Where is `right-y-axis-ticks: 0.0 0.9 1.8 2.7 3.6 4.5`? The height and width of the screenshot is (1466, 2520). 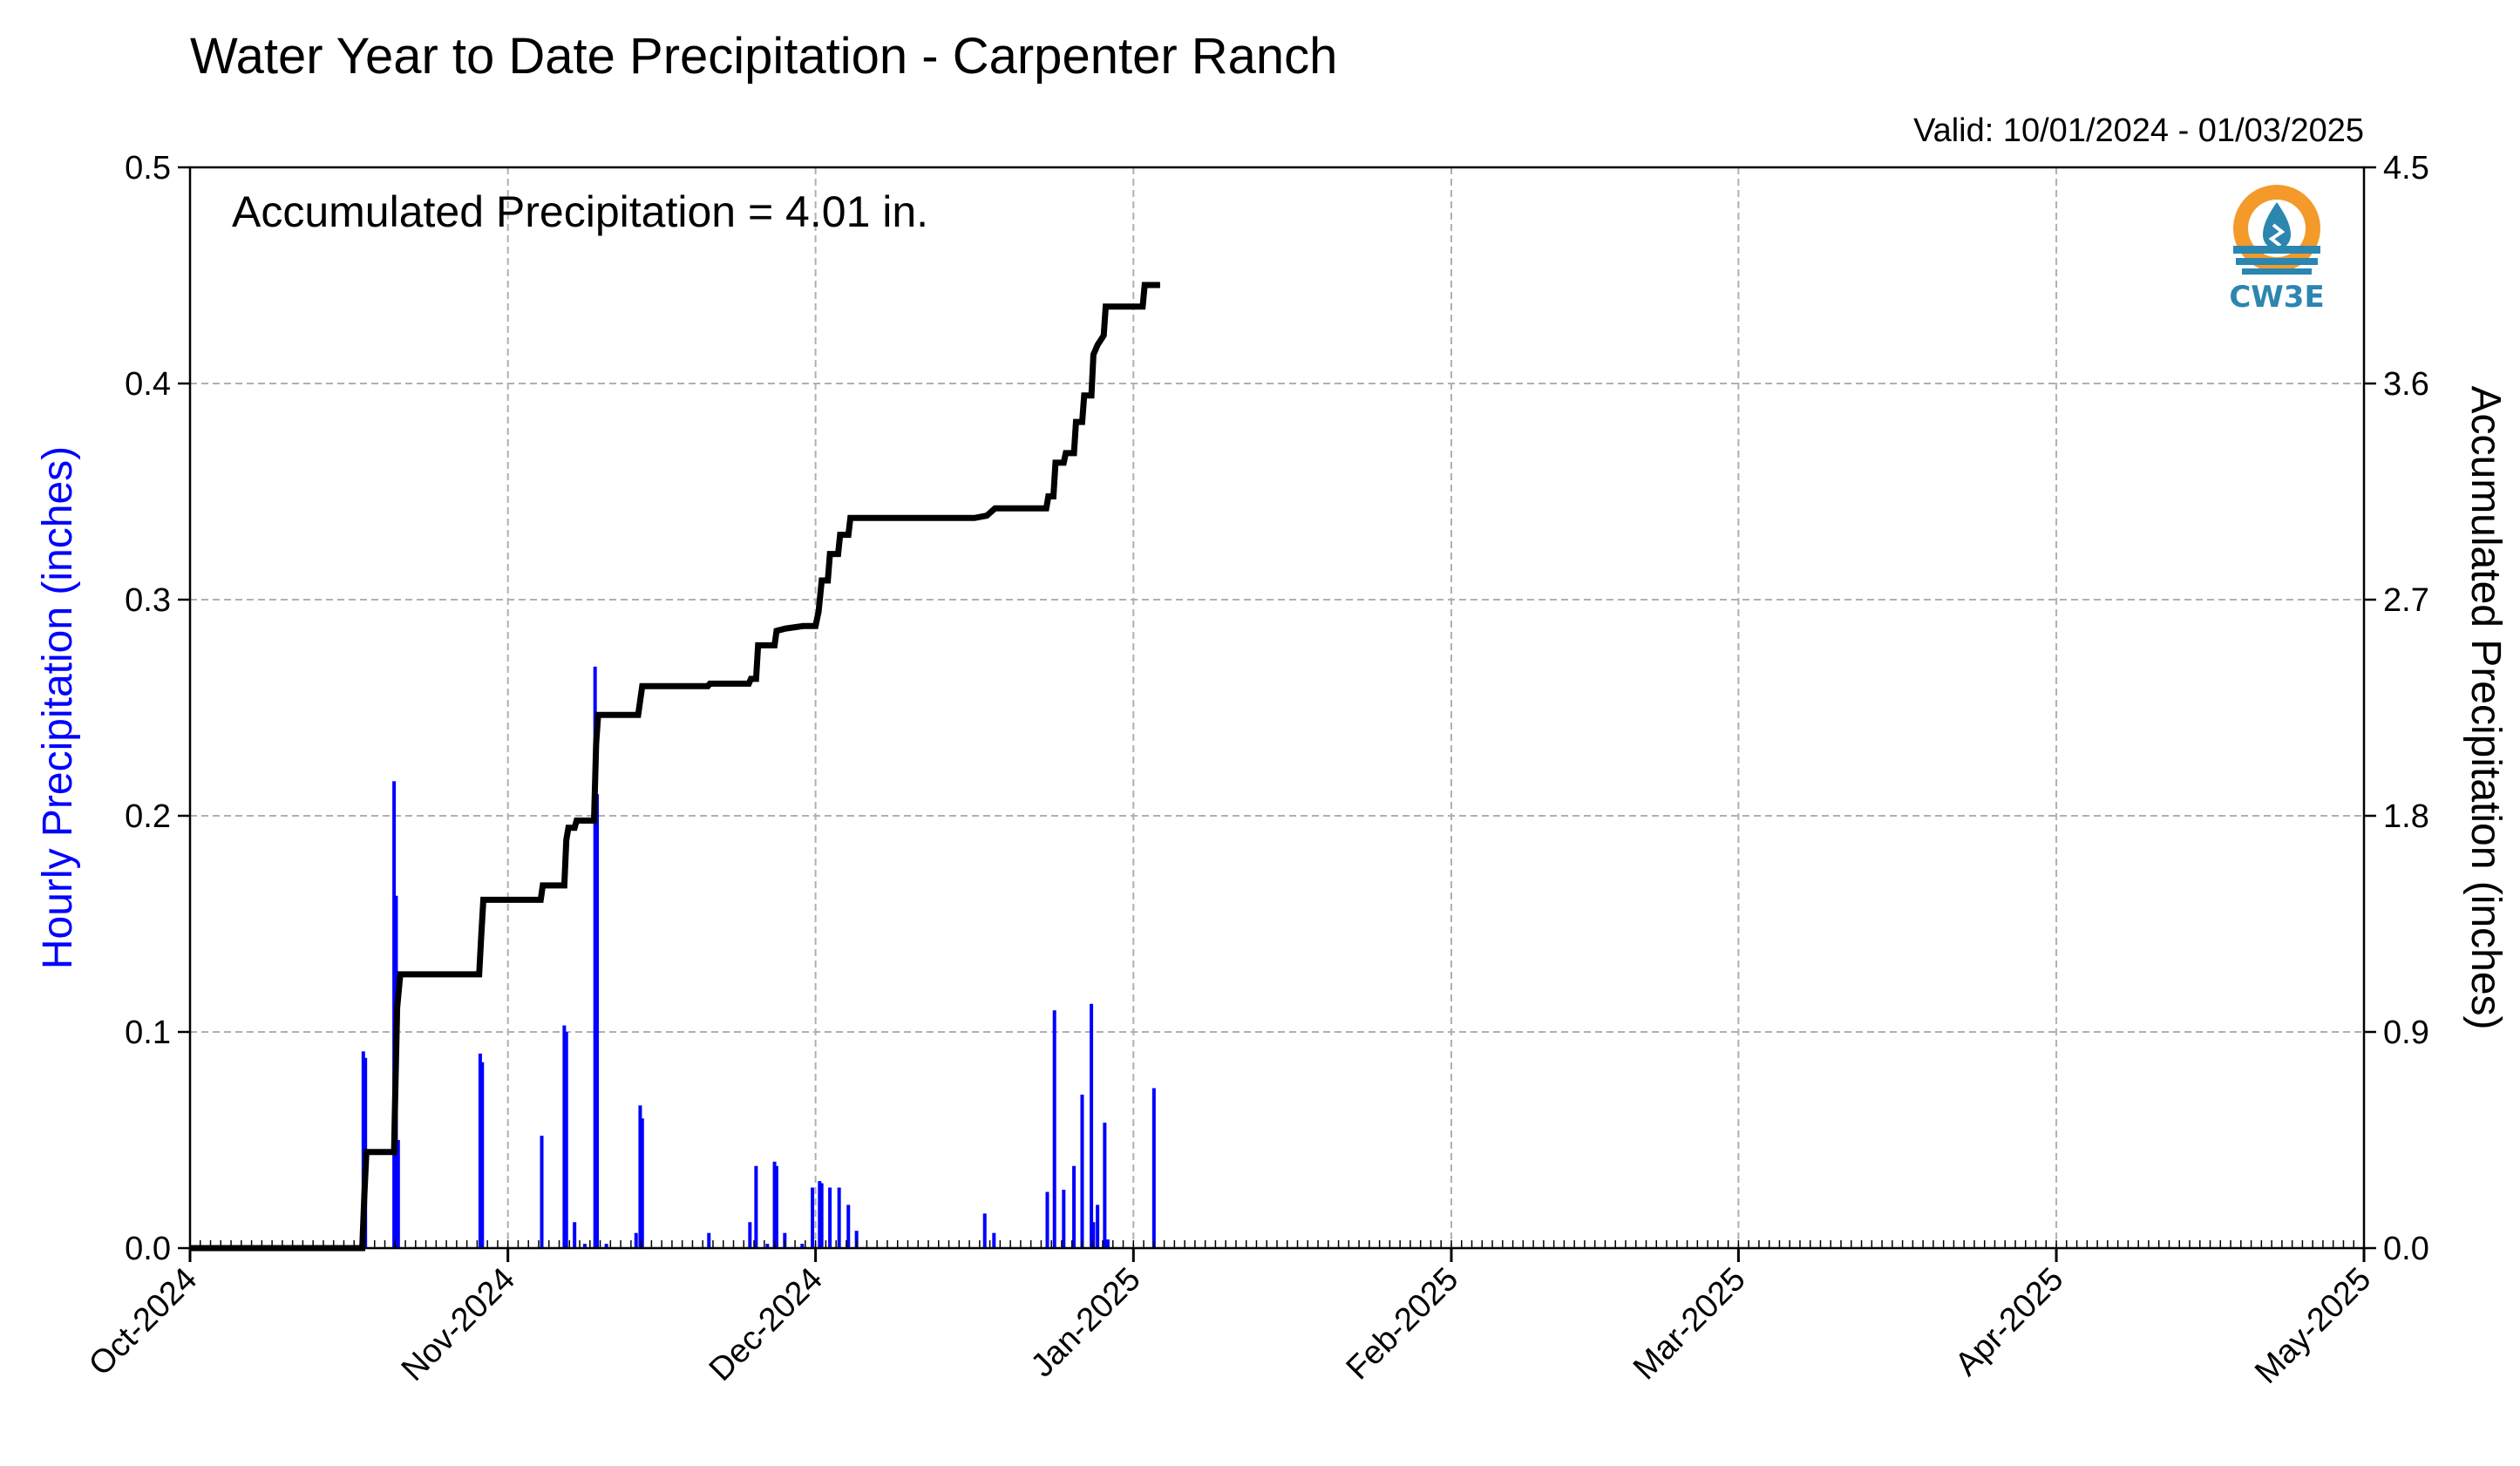 right-y-axis-ticks: 0.0 0.9 1.8 2.7 3.6 4.5 is located at coordinates (2396, 708).